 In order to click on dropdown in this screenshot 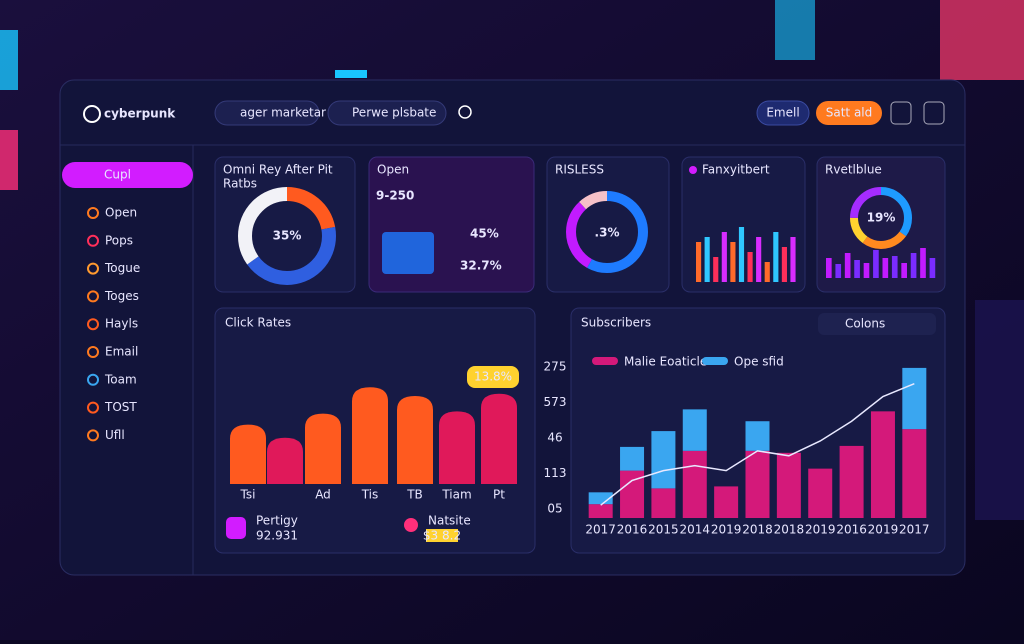, I will do `click(877, 324)`.